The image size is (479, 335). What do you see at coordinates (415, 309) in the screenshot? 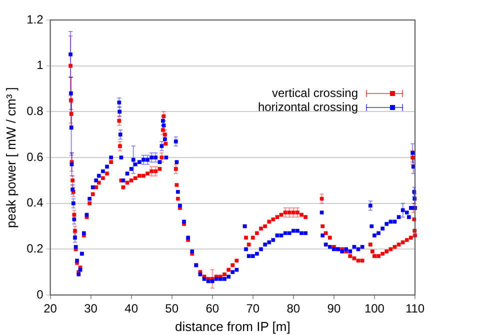
I see `x-tick-label: 110` at bounding box center [415, 309].